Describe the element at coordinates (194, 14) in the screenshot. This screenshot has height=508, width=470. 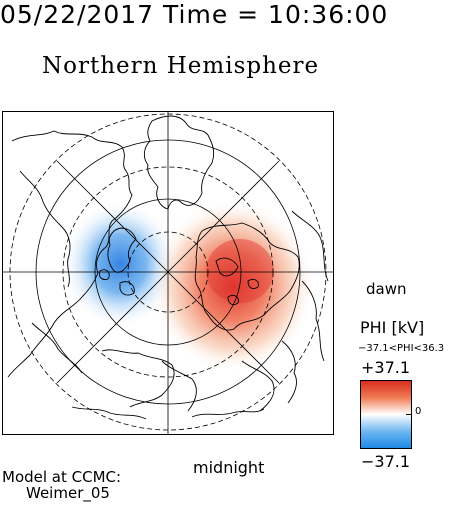
I see `datetime-title: 05/22/2017 Time = 10:36:00` at that location.